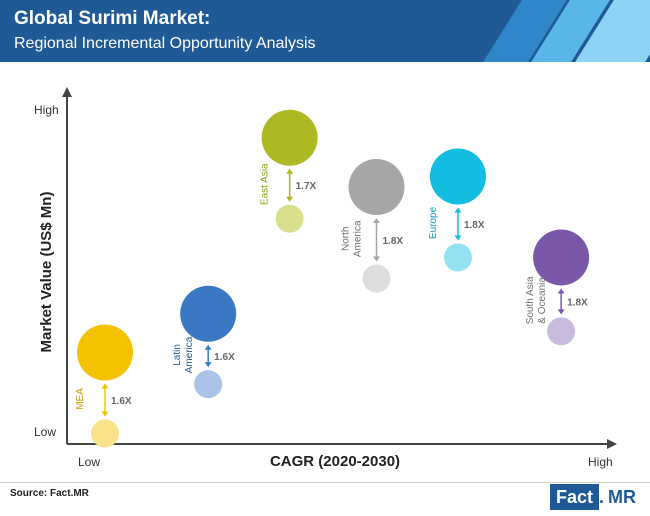 This screenshot has height=516, width=650. Describe the element at coordinates (600, 462) in the screenshot. I see `x-axis-high-label: High` at that location.